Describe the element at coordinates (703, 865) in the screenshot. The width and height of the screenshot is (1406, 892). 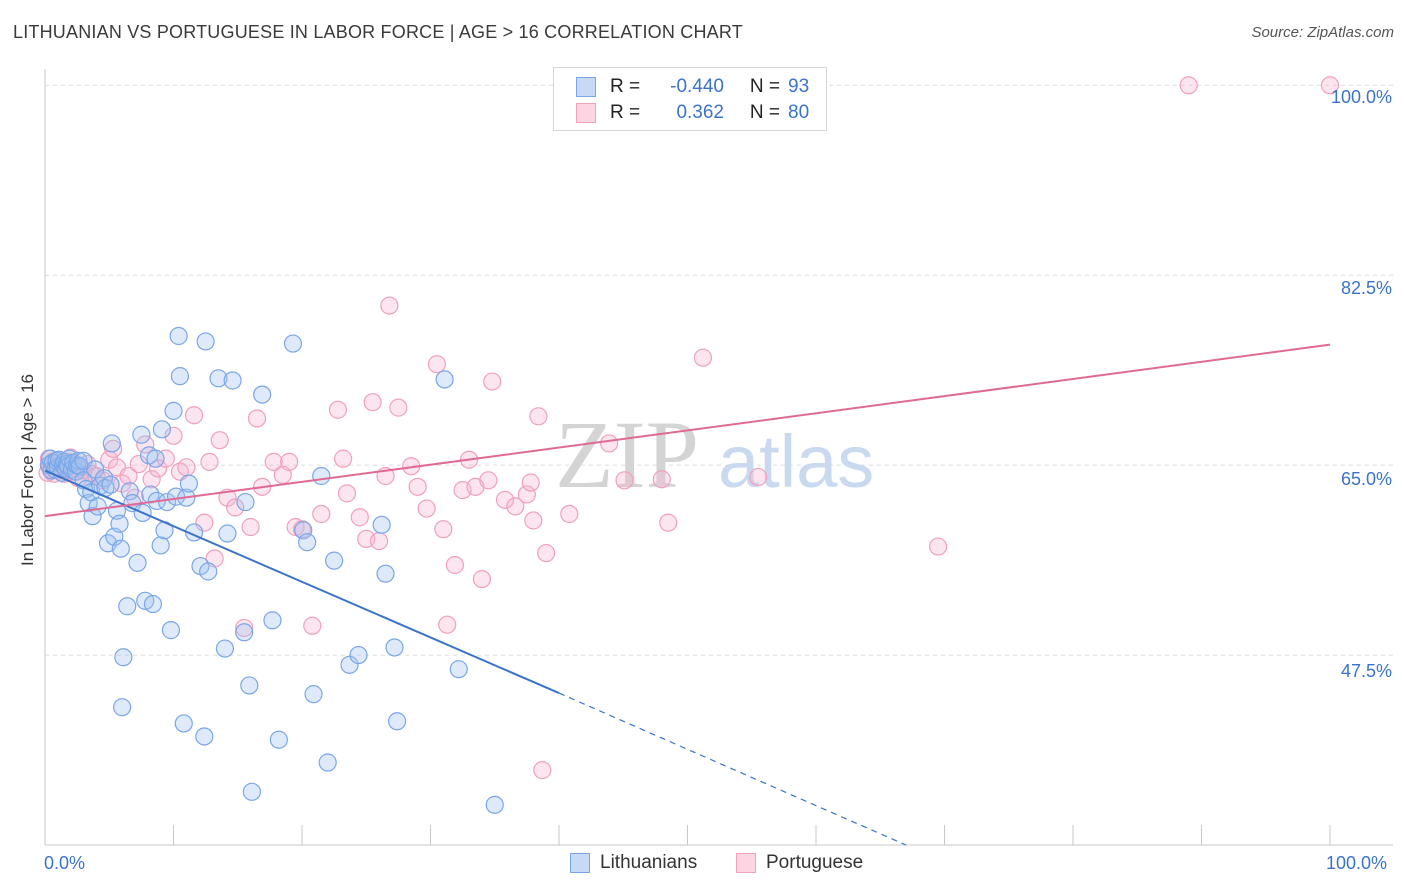
I see `series-legend: Lithuanians Portuguese` at that location.